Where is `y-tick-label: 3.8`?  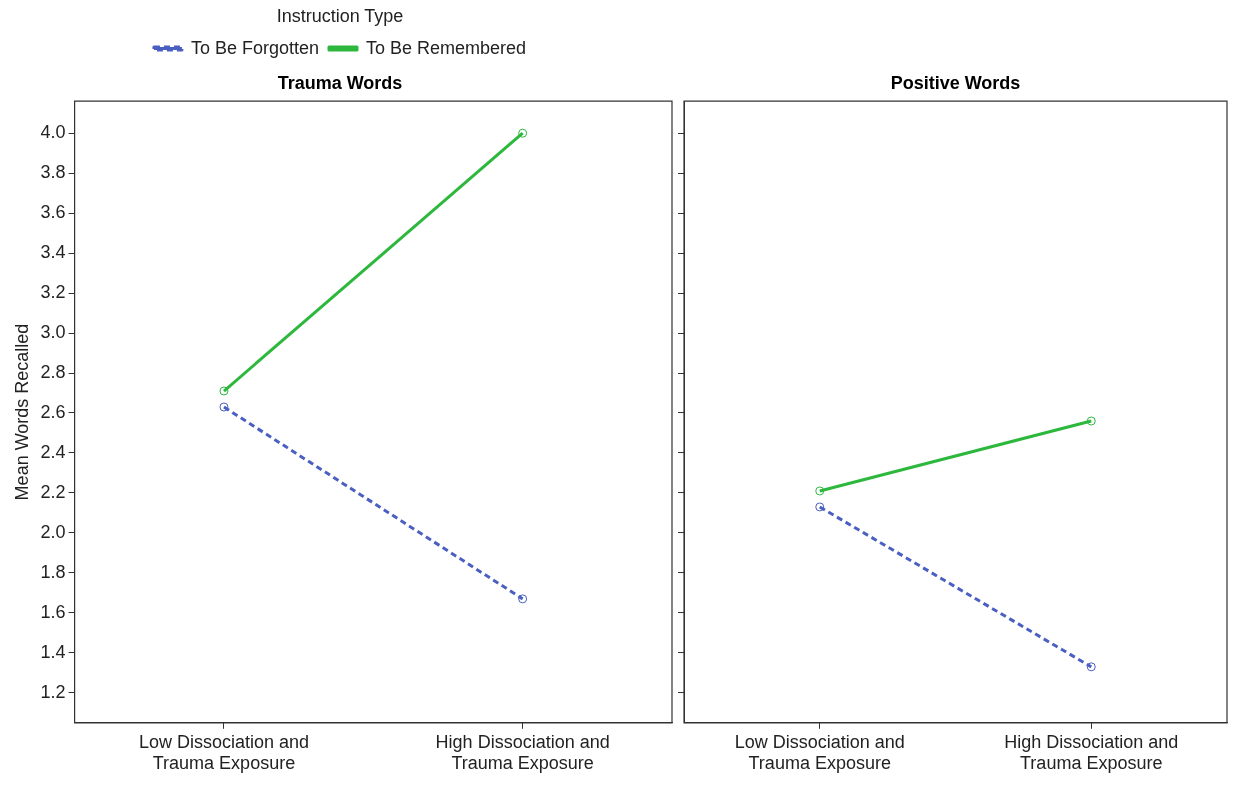
y-tick-label: 3.8 is located at coordinates (53, 172).